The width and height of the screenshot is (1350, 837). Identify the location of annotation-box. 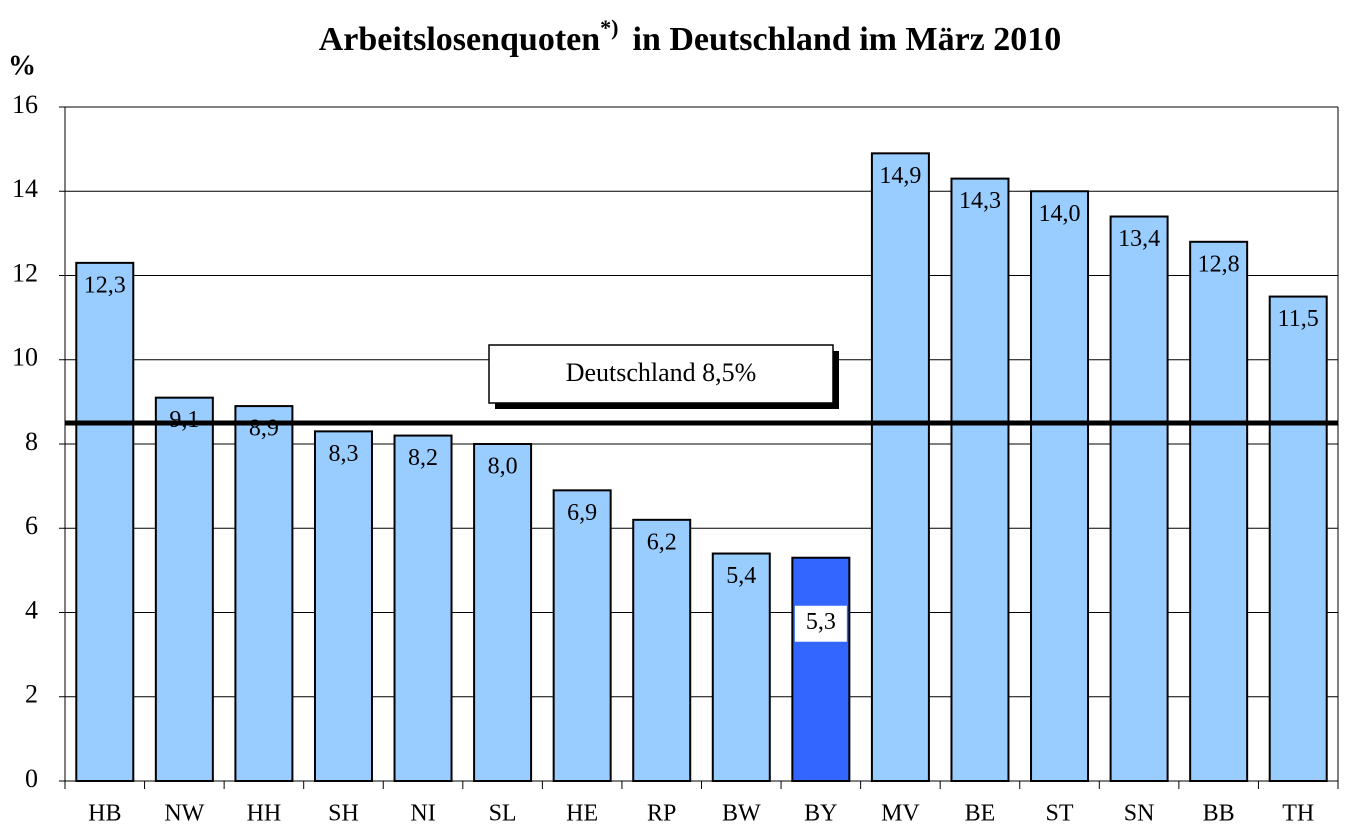
(661, 374).